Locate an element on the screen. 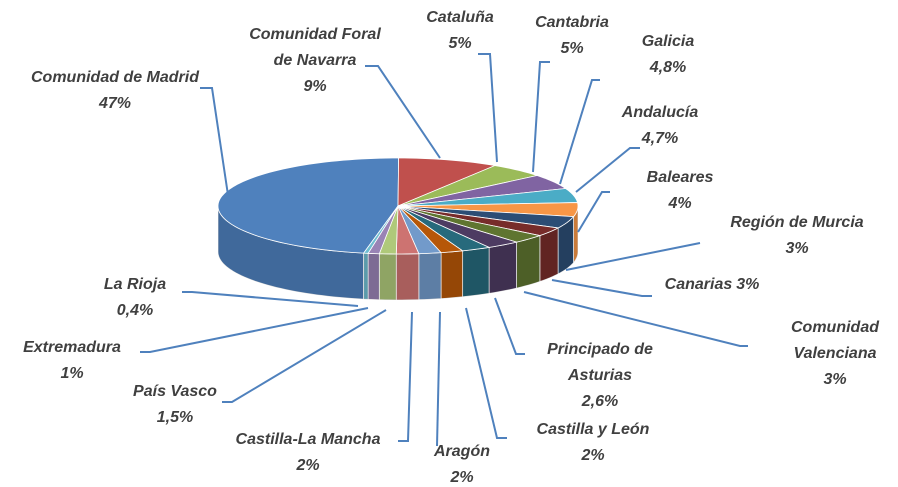 Image resolution: width=898 pixels, height=487 pixels. category-label: La Rioja is located at coordinates (135, 284).